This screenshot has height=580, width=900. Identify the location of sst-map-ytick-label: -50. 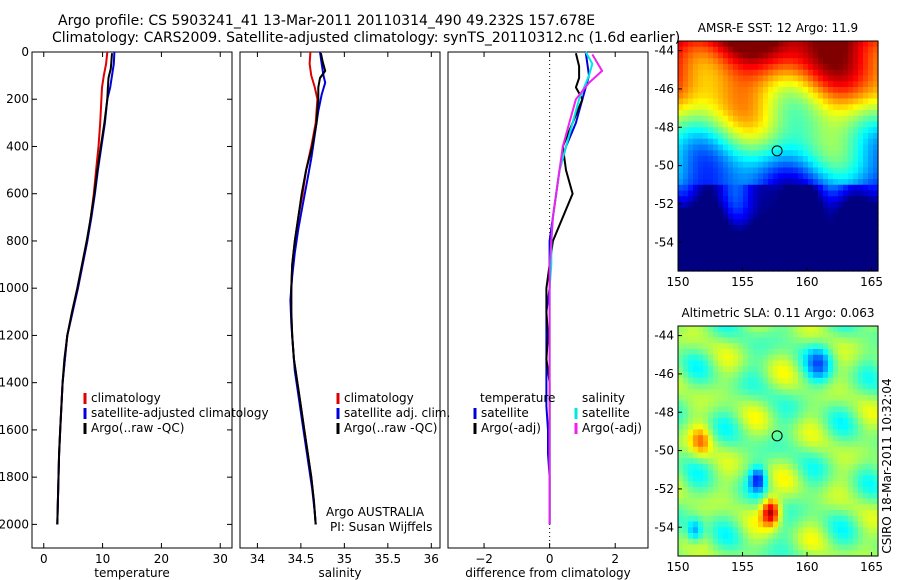
(664, 166).